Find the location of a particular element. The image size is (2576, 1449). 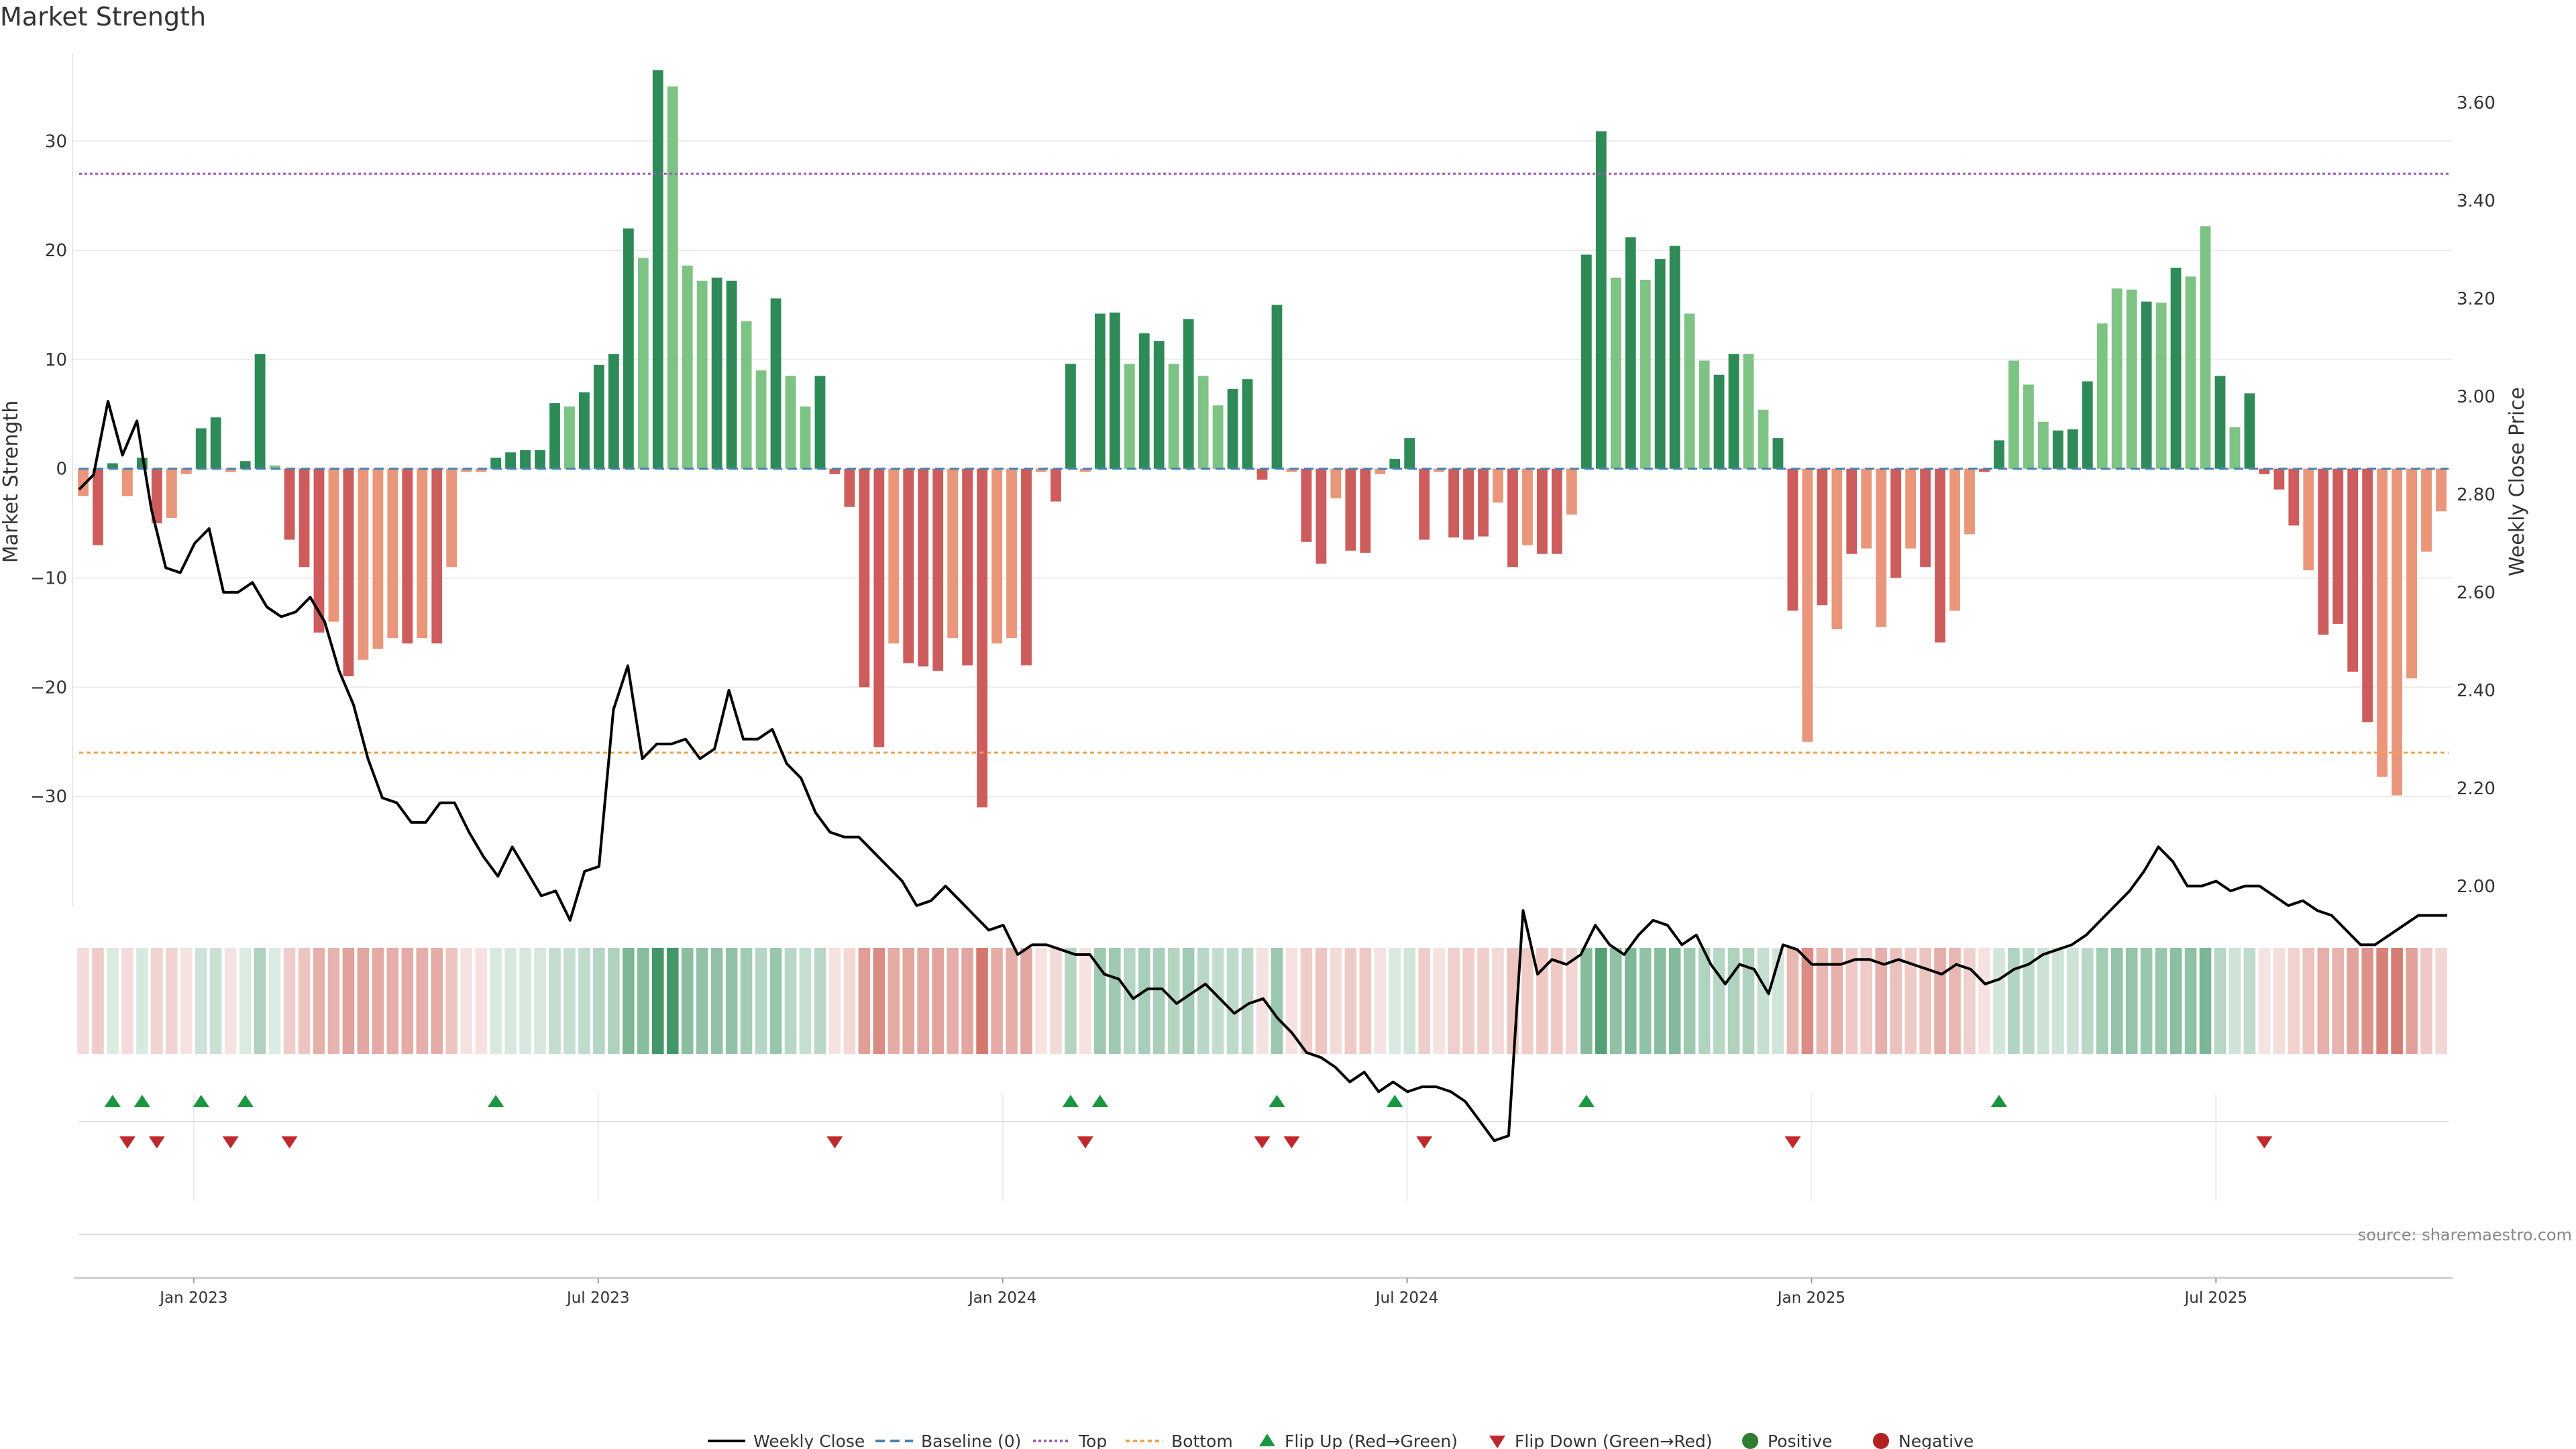

x-tick-label: Jul 2024 is located at coordinates (1407, 1298).